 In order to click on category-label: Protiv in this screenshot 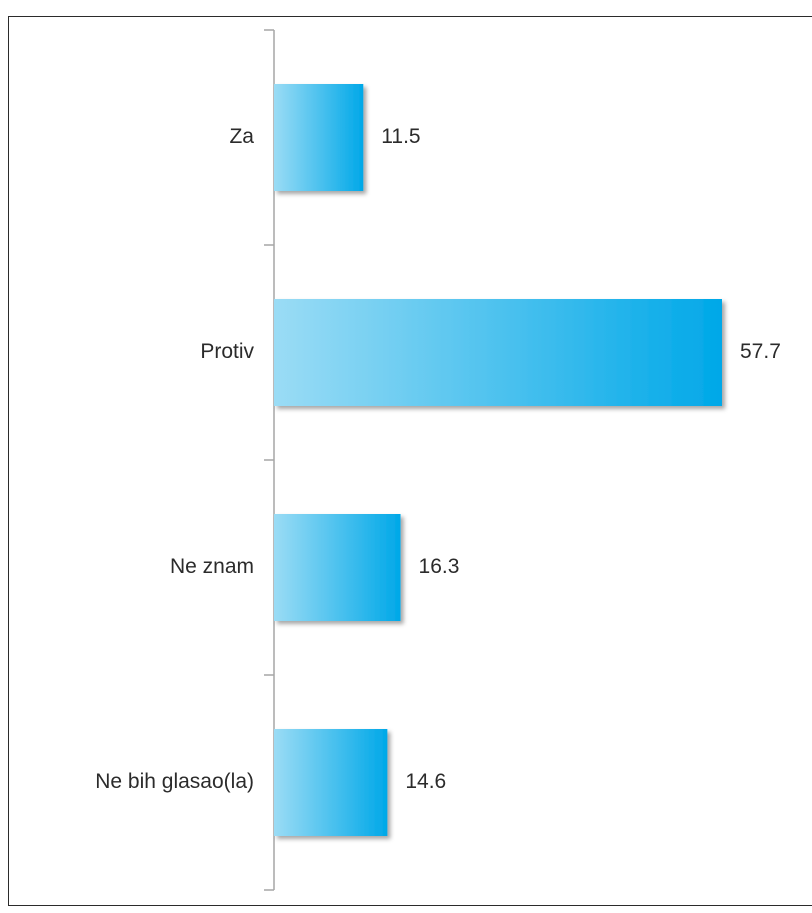, I will do `click(227, 351)`.